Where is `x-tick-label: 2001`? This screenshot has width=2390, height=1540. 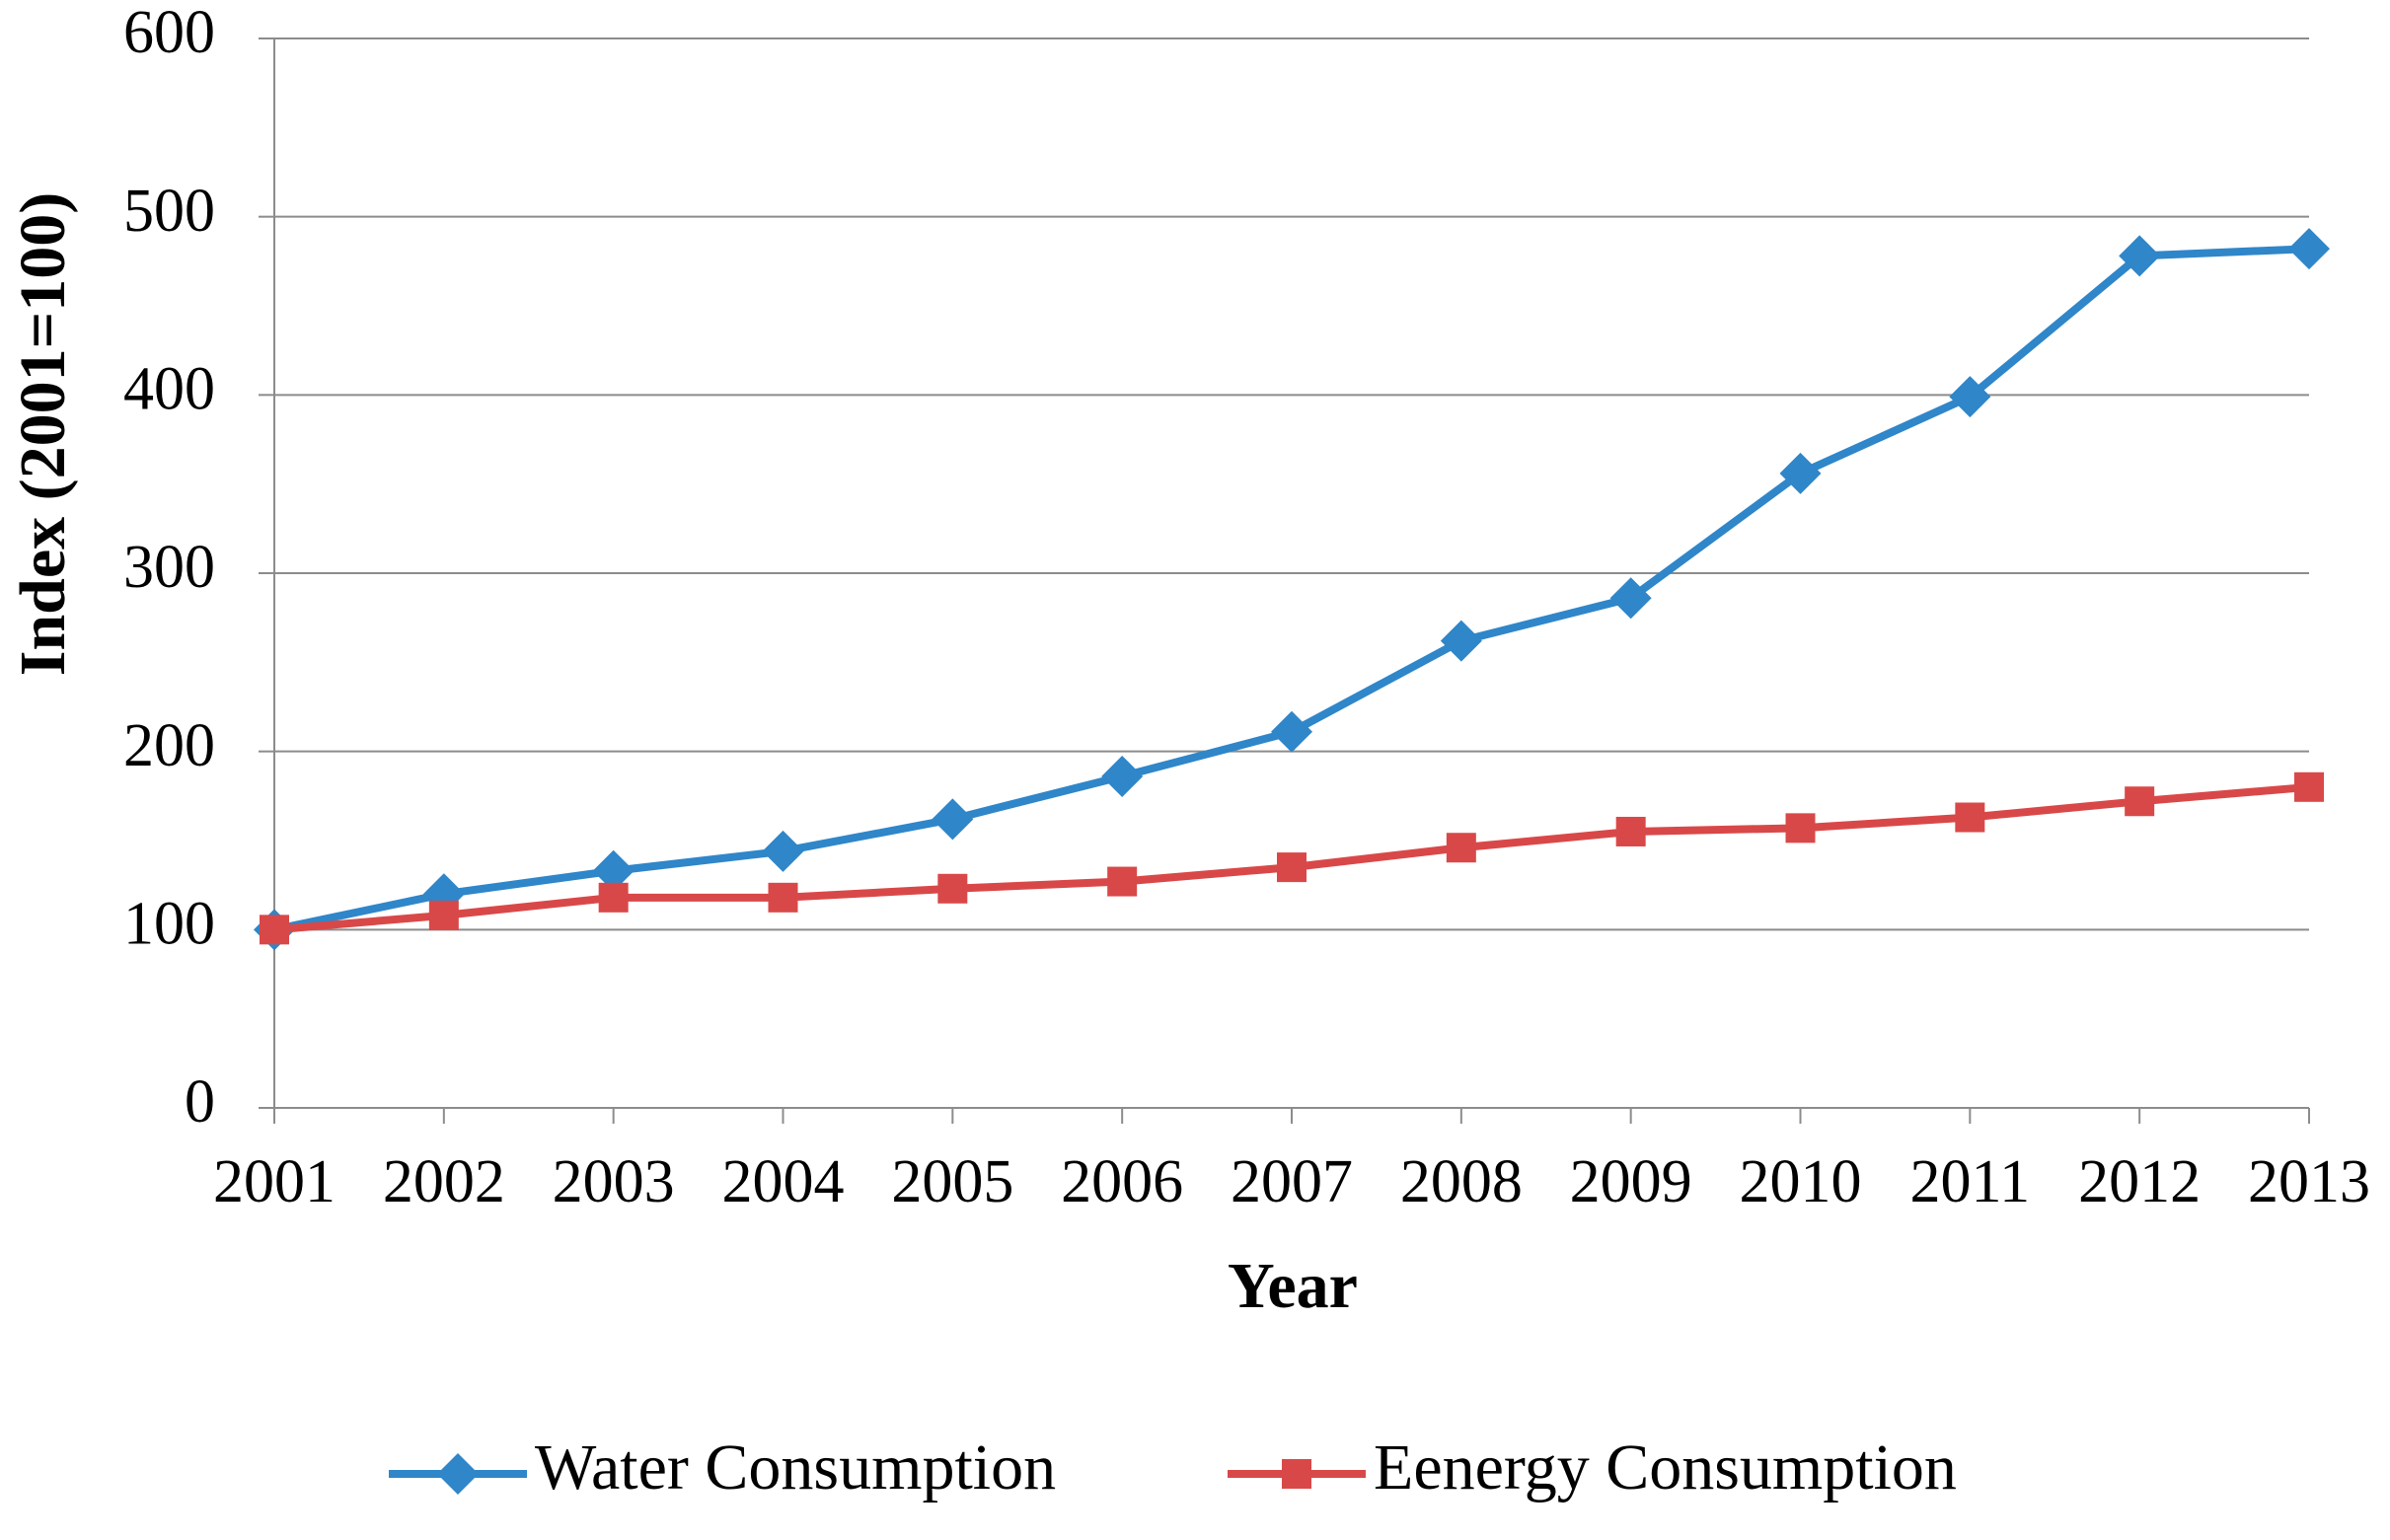 x-tick-label: 2001 is located at coordinates (274, 1181).